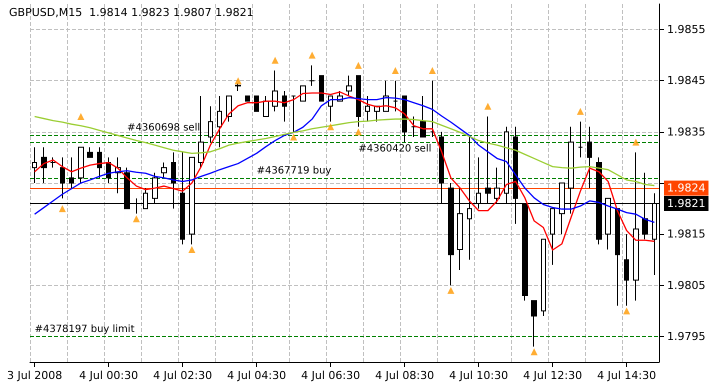 This screenshot has height=384, width=711. Describe the element at coordinates (552, 375) in the screenshot. I see `x-tick-label: 4 Jul 12:30` at that location.